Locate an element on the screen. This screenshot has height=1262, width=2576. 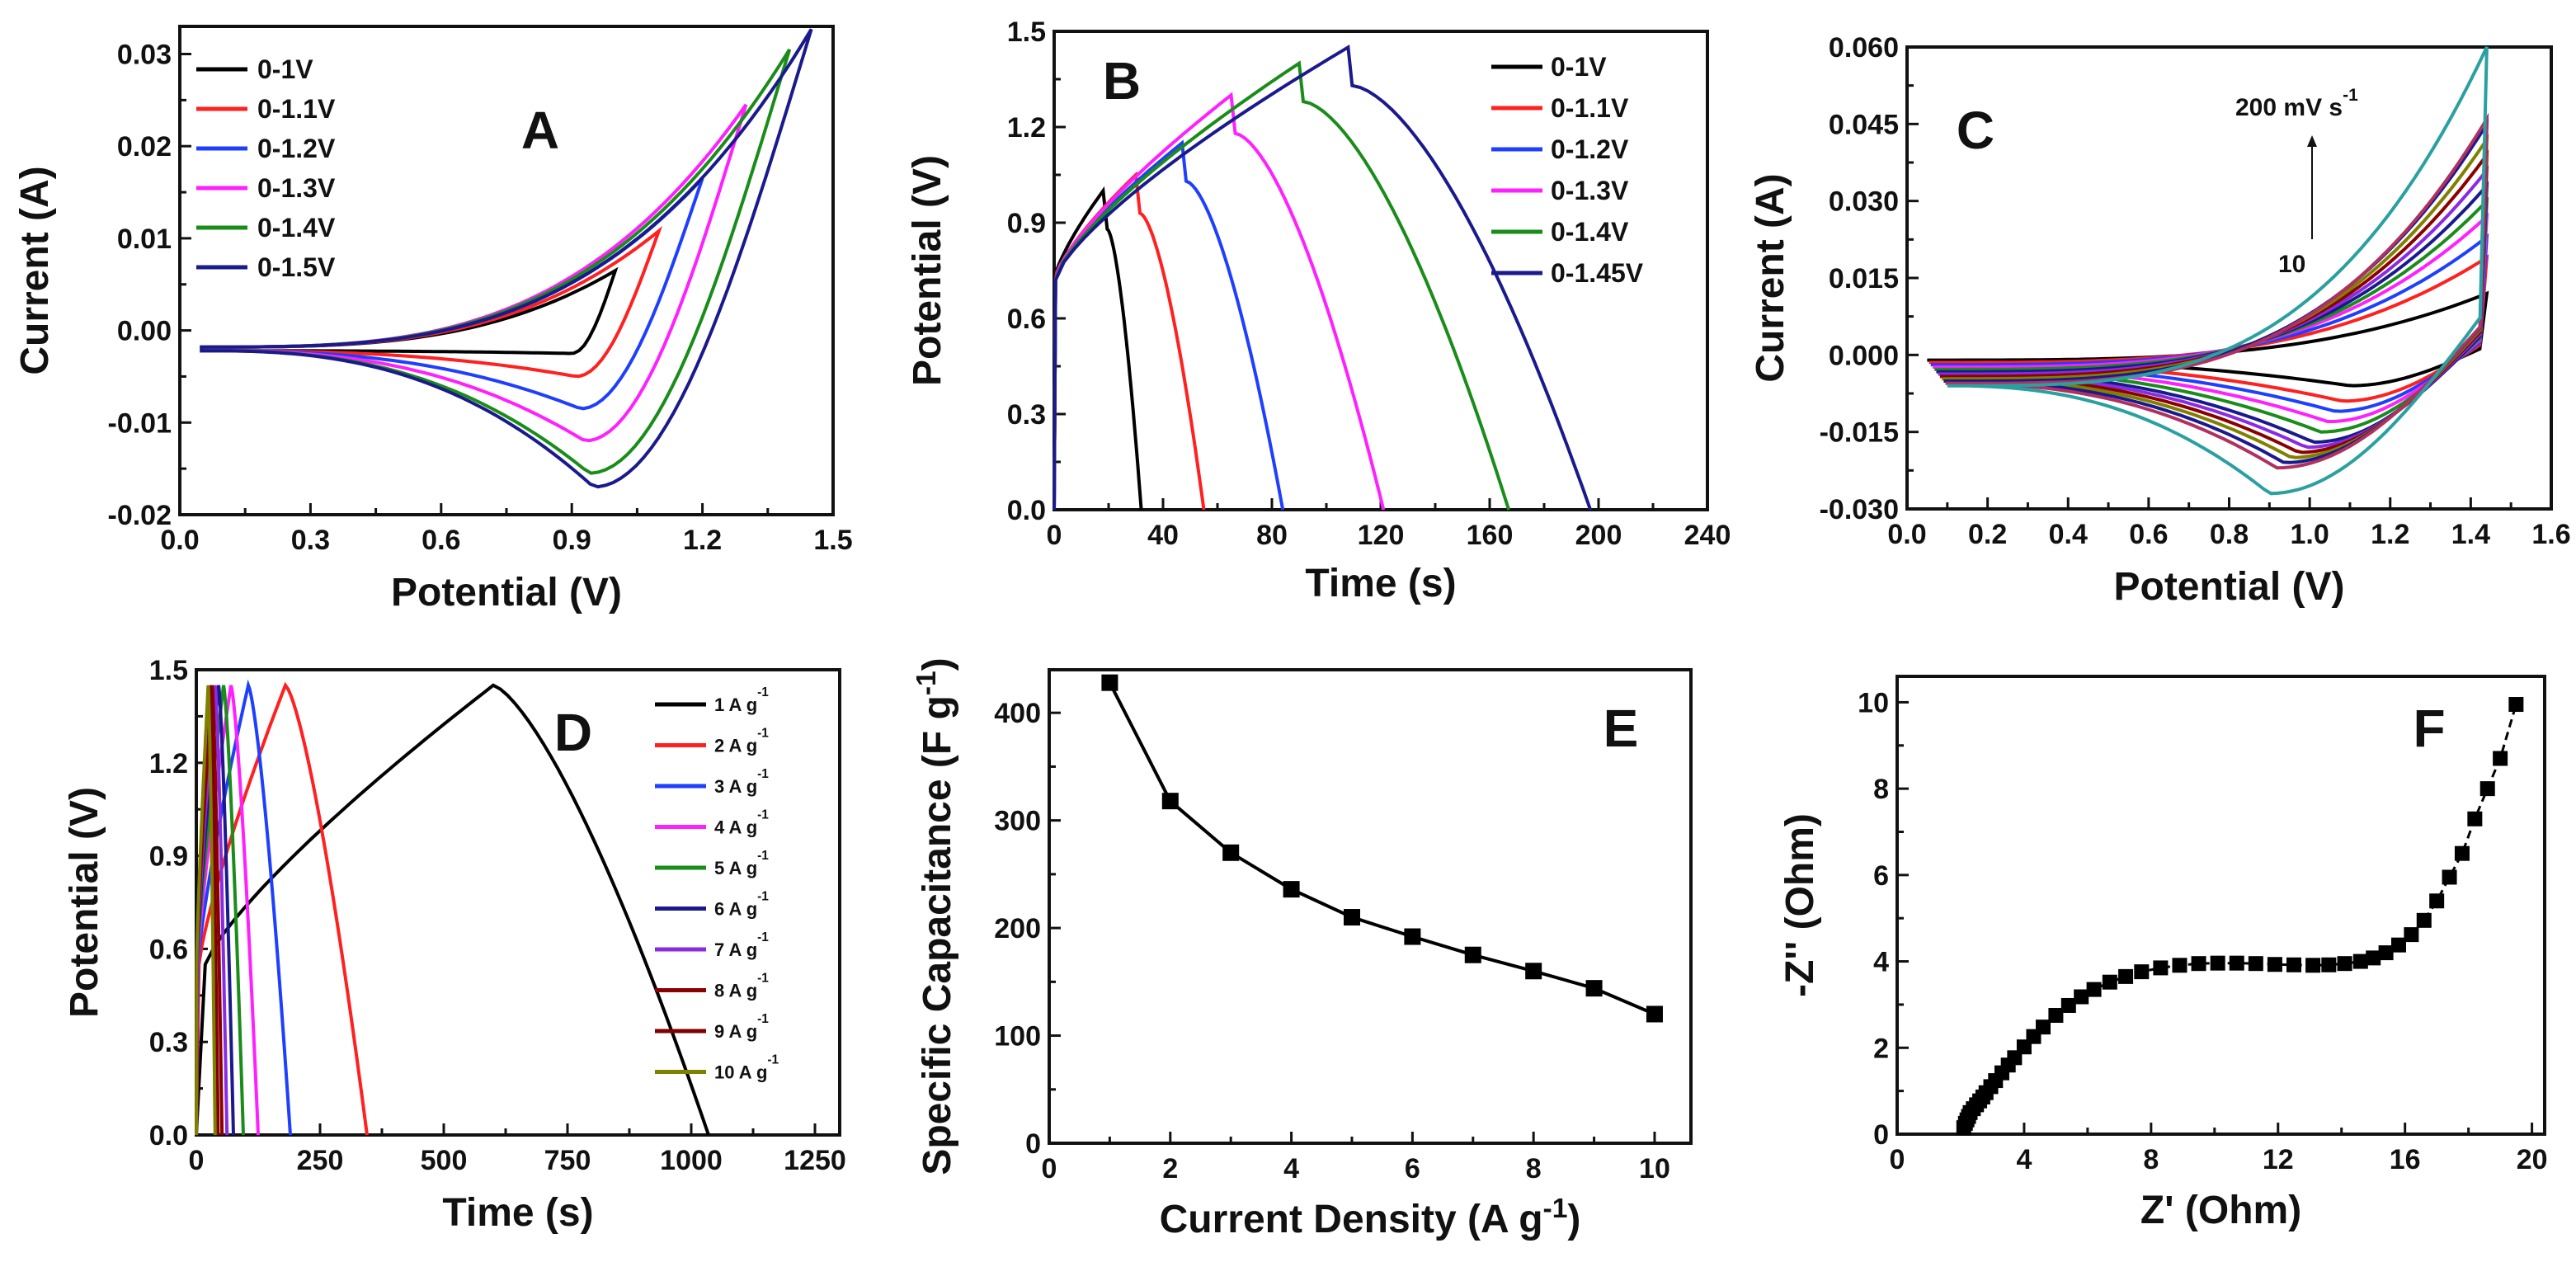
y-axis-label-F: -Z'' (Ohm) is located at coordinates (1800, 905).